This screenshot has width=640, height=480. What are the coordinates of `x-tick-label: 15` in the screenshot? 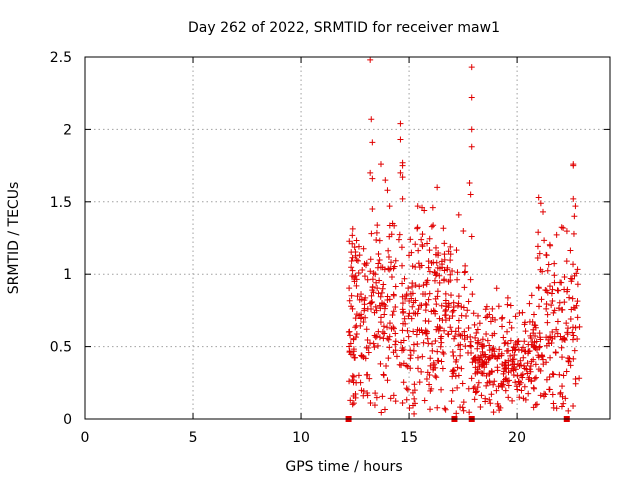 It's located at (409, 438).